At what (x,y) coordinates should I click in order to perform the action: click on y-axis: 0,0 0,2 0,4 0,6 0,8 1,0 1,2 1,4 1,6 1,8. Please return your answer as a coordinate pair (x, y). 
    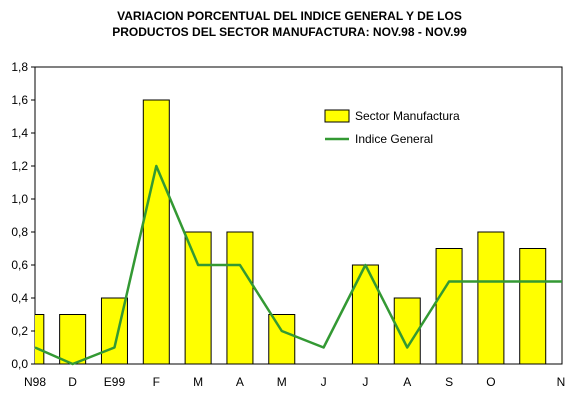
    Looking at the image, I should click on (23, 215).